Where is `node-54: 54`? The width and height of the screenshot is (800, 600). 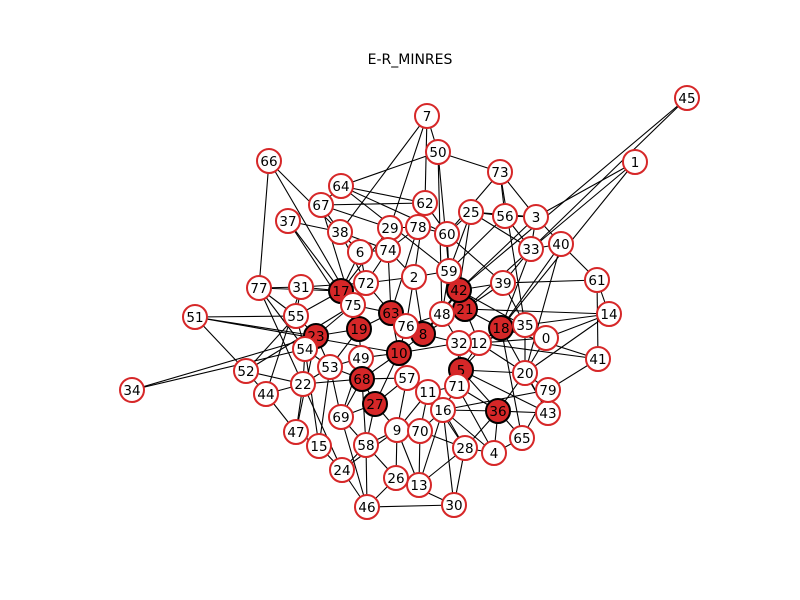
node-54: 54 is located at coordinates (305, 349).